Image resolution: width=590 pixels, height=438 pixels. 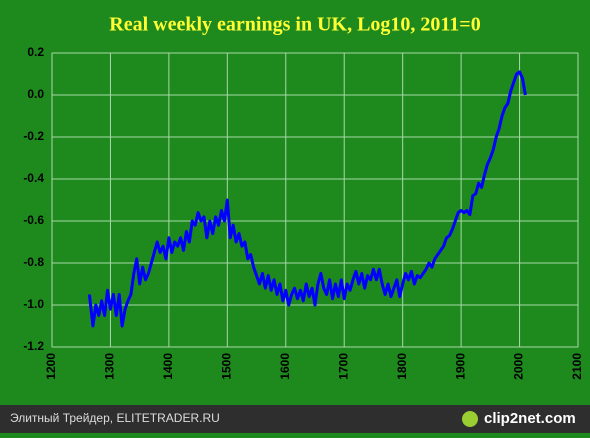 What do you see at coordinates (519, 366) in the screenshot?
I see `x-tick-label: 2000` at bounding box center [519, 366].